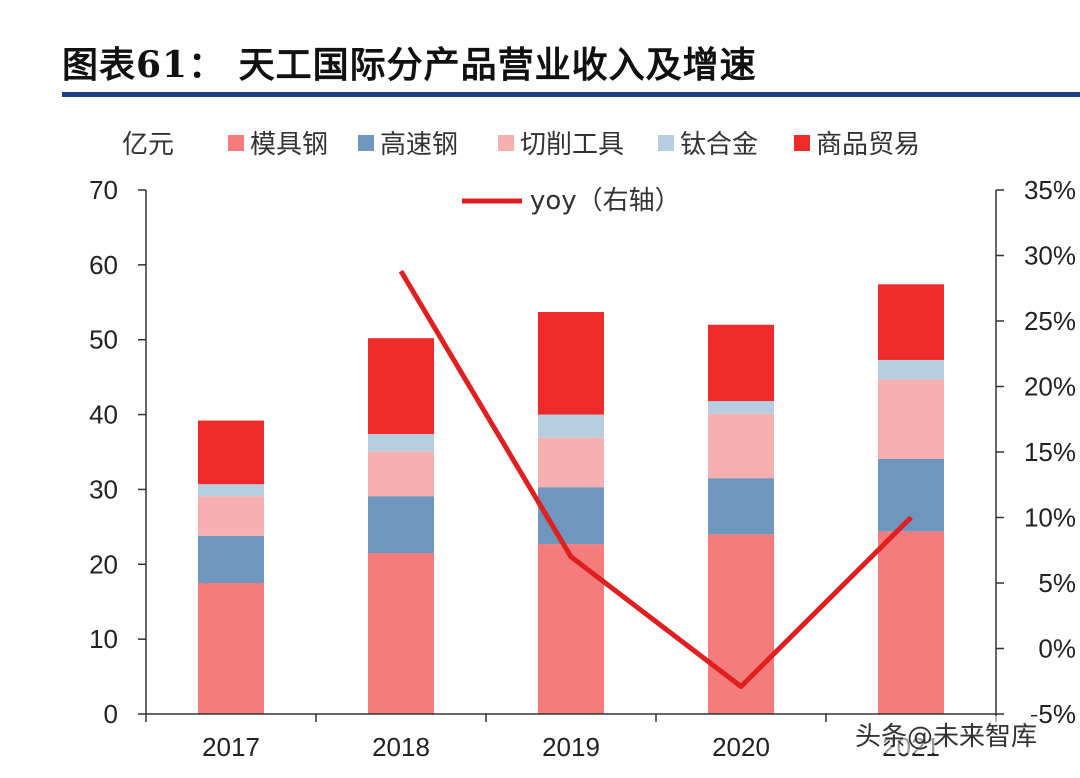 This screenshot has height=778, width=1080. What do you see at coordinates (946, 734) in the screenshot?
I see `watermark: 头条@未来智库` at bounding box center [946, 734].